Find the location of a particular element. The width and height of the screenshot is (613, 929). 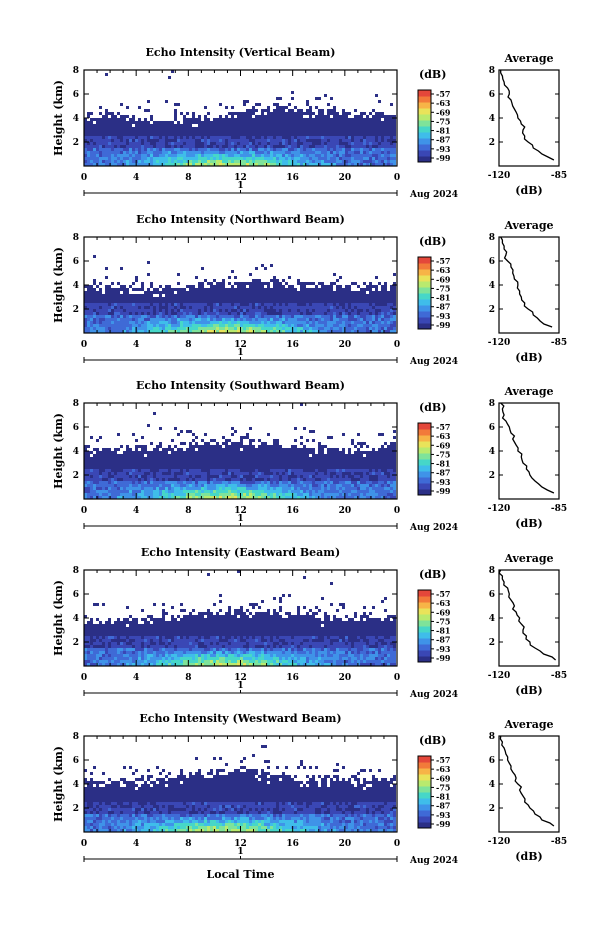

x-tick-label: 20 is located at coordinates (345, 345).